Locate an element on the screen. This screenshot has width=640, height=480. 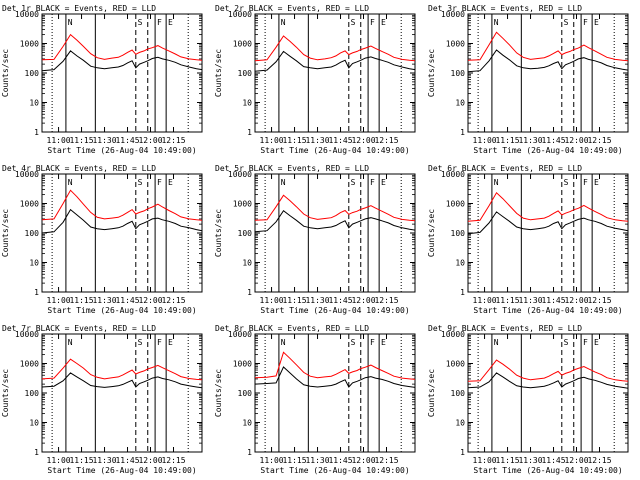
panel-title: Det 6r BLACK = Events, RED = LLD is located at coordinates (505, 168).